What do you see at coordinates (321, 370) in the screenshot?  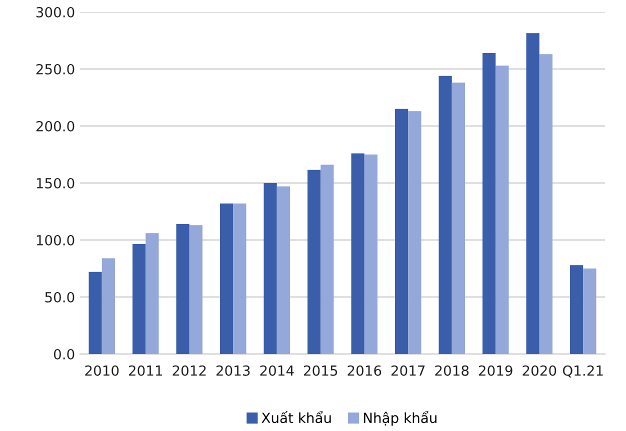 I see `x-tick-label: 2015` at bounding box center [321, 370].